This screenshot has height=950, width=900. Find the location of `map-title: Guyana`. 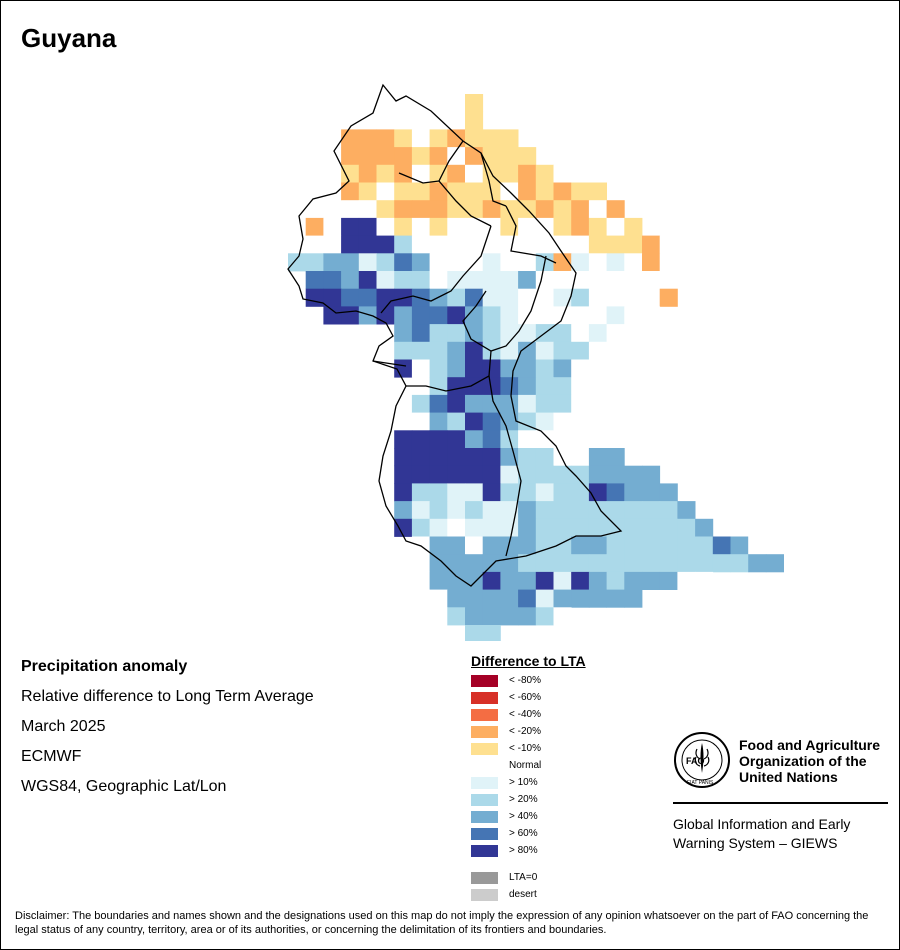

map-title: Guyana is located at coordinates (69, 38).